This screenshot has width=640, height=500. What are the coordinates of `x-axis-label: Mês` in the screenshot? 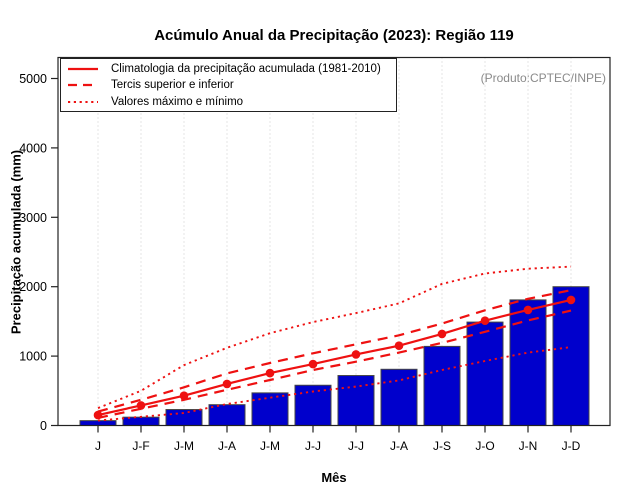 It's located at (334, 477).